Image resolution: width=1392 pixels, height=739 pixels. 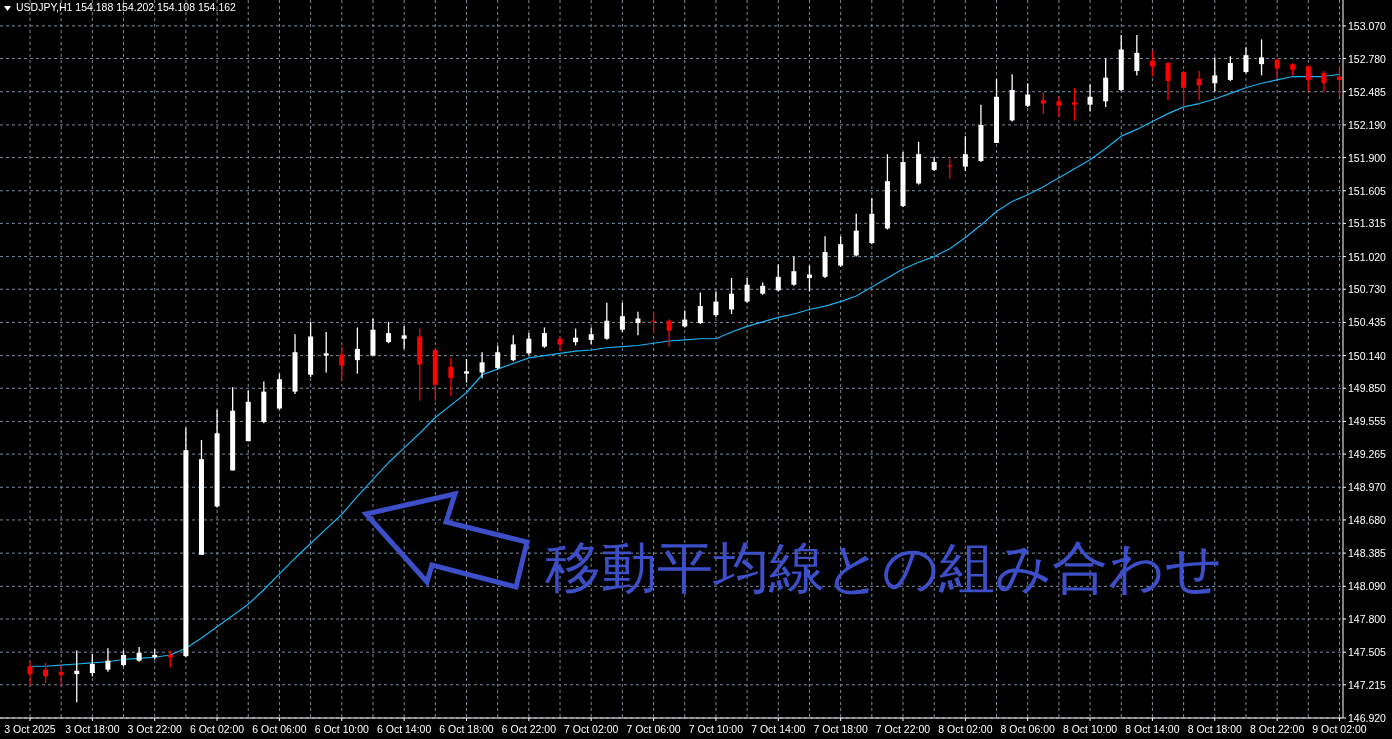 I want to click on x-tick-label: 8 Oct 06:00, so click(x=1028, y=729).